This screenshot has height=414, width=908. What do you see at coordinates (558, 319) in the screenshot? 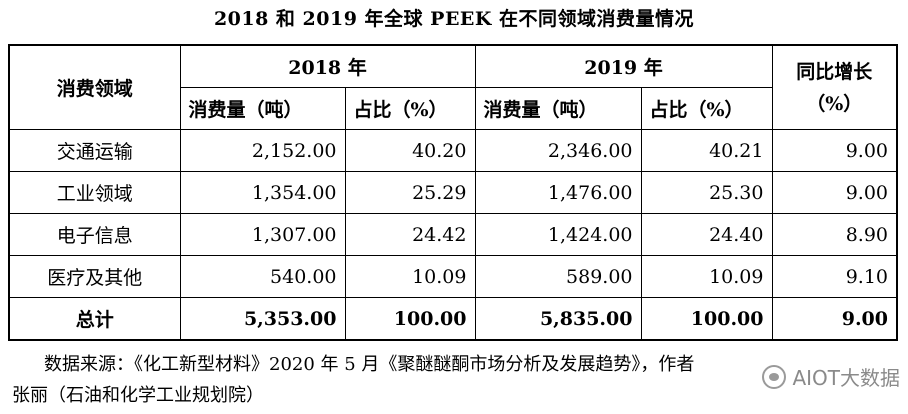
I see `total-consumption-2019: 5,835.00` at bounding box center [558, 319].